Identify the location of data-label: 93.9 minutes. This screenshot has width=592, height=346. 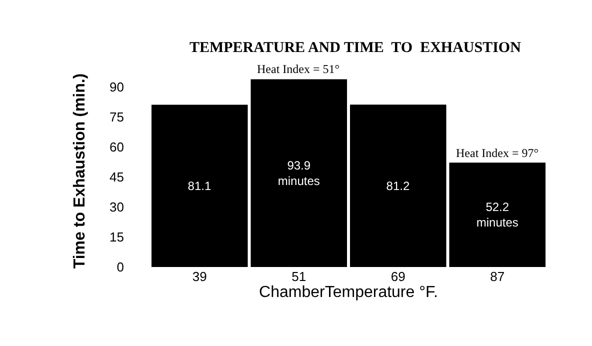
(299, 173).